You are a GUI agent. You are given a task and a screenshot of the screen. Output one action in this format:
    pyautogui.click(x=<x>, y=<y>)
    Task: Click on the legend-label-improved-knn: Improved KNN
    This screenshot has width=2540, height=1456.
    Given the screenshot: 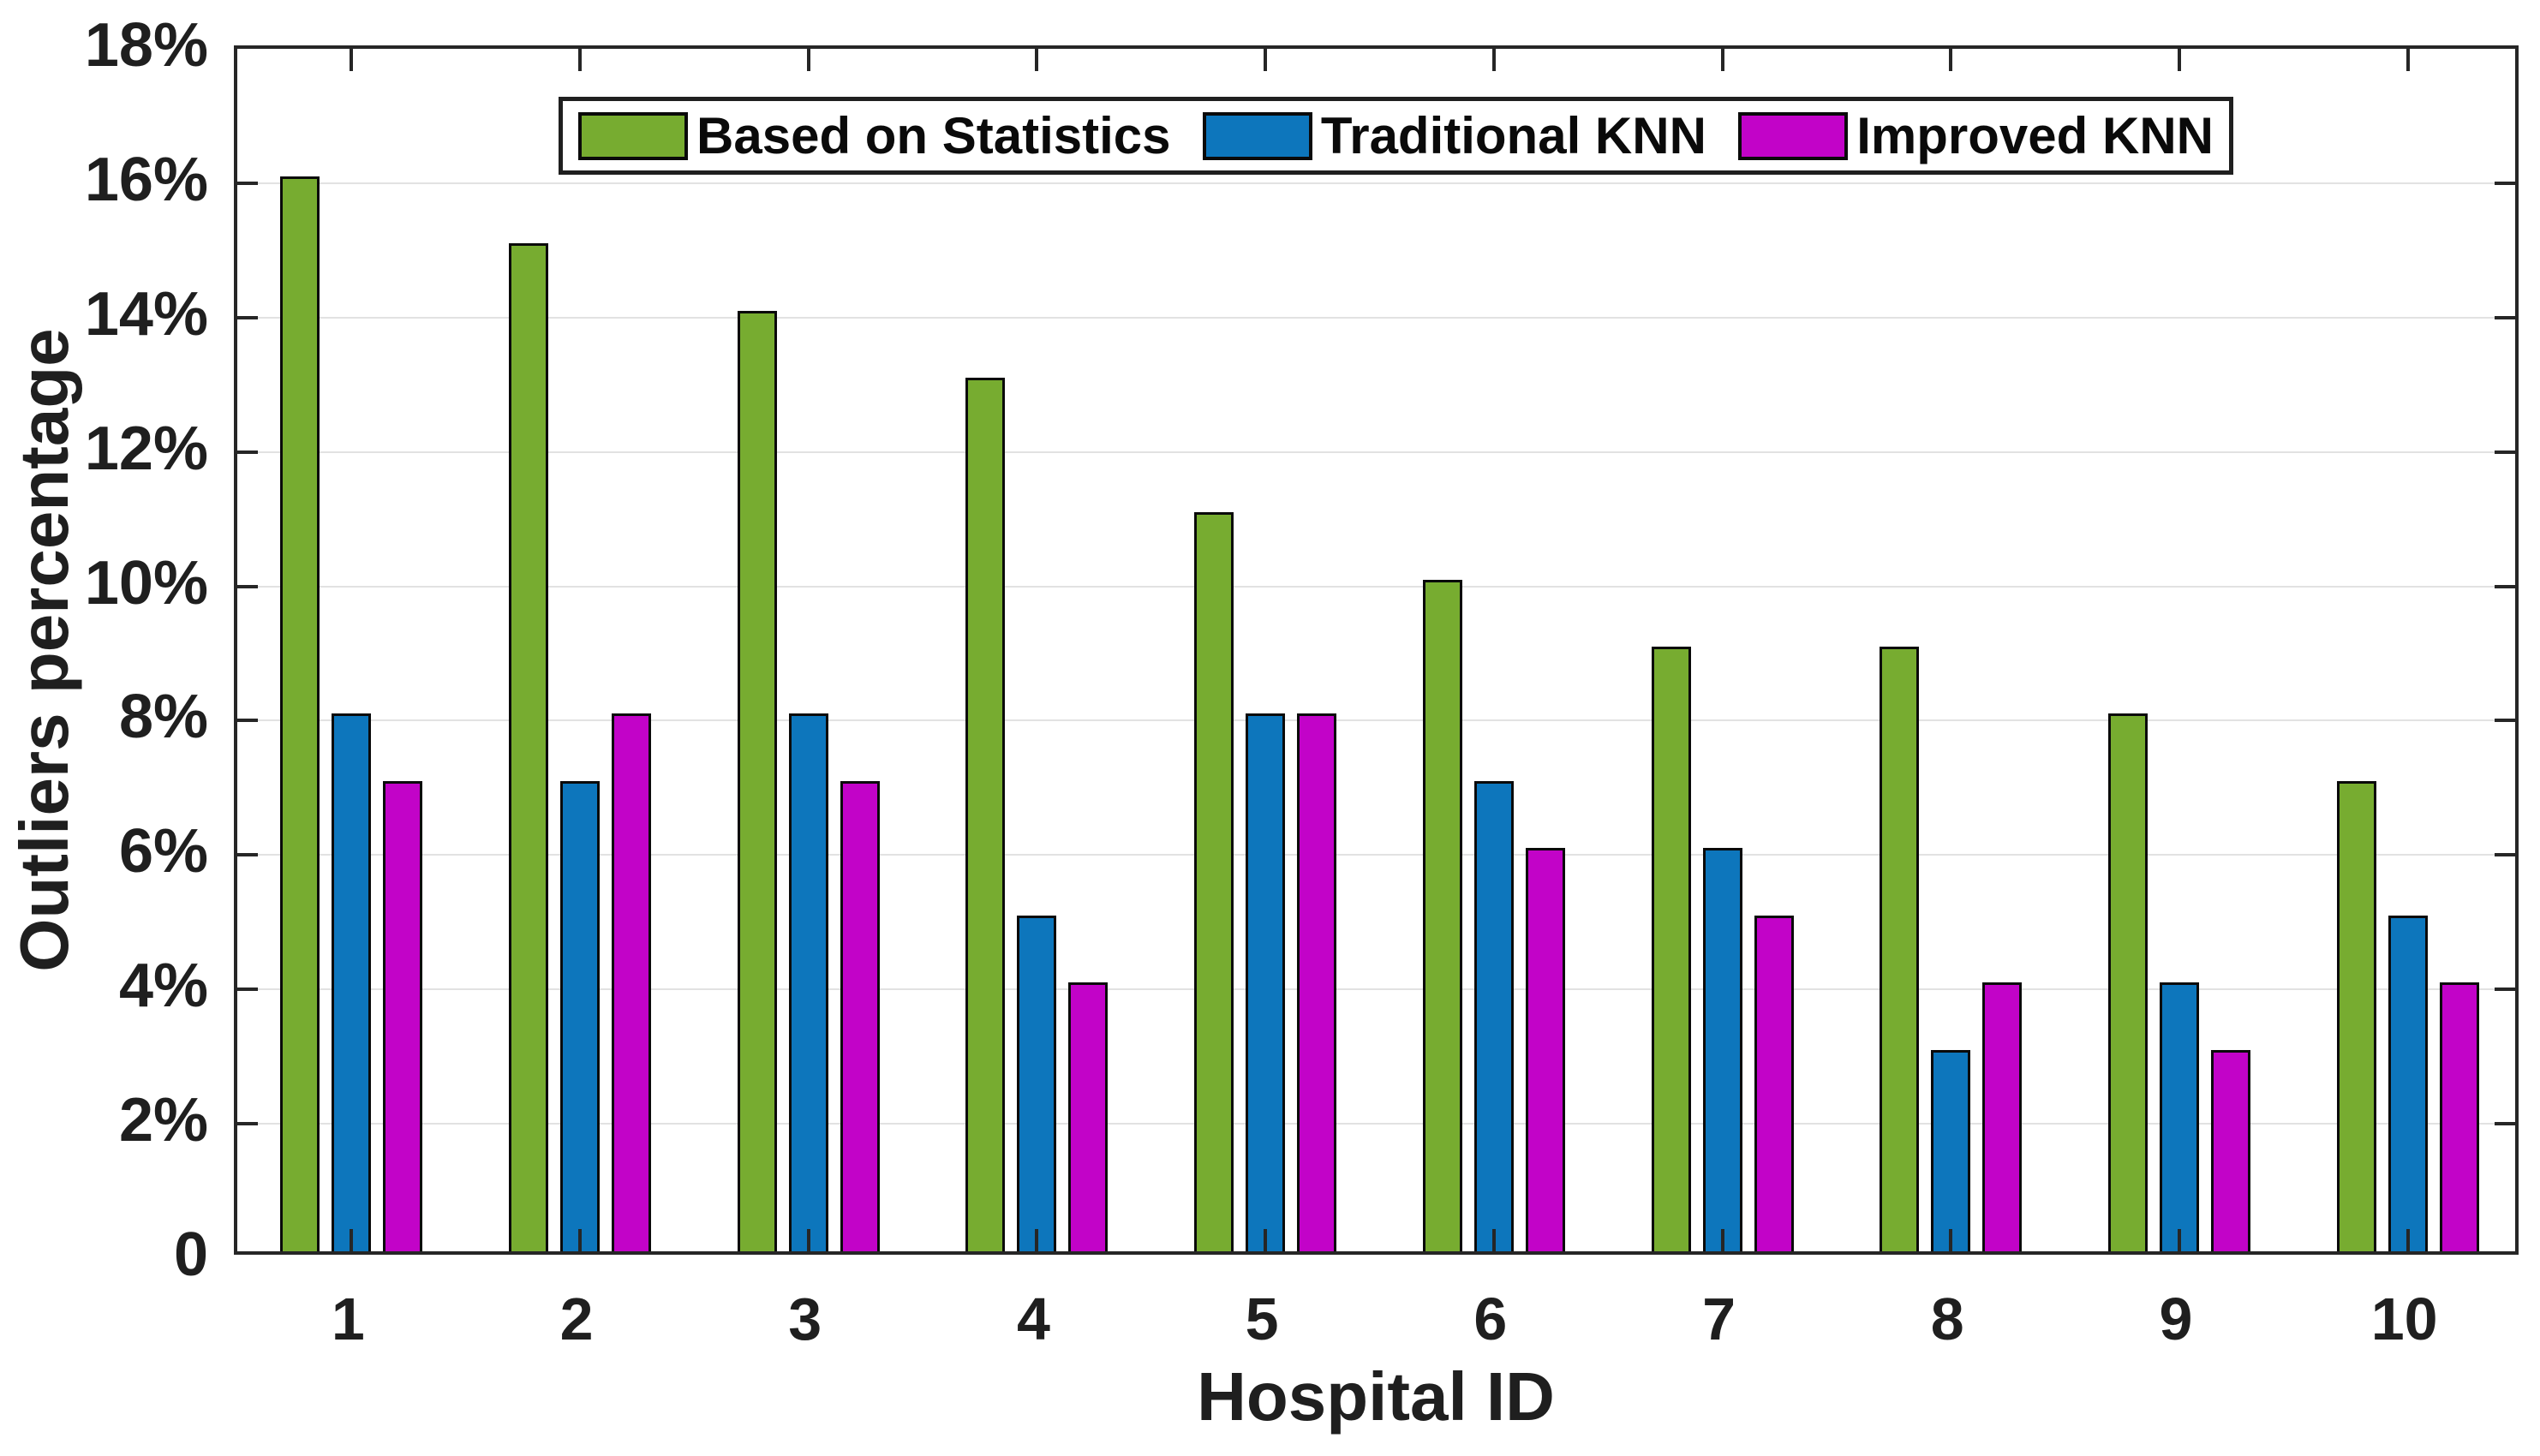 What is the action you would take?
    pyautogui.click(x=2035, y=135)
    